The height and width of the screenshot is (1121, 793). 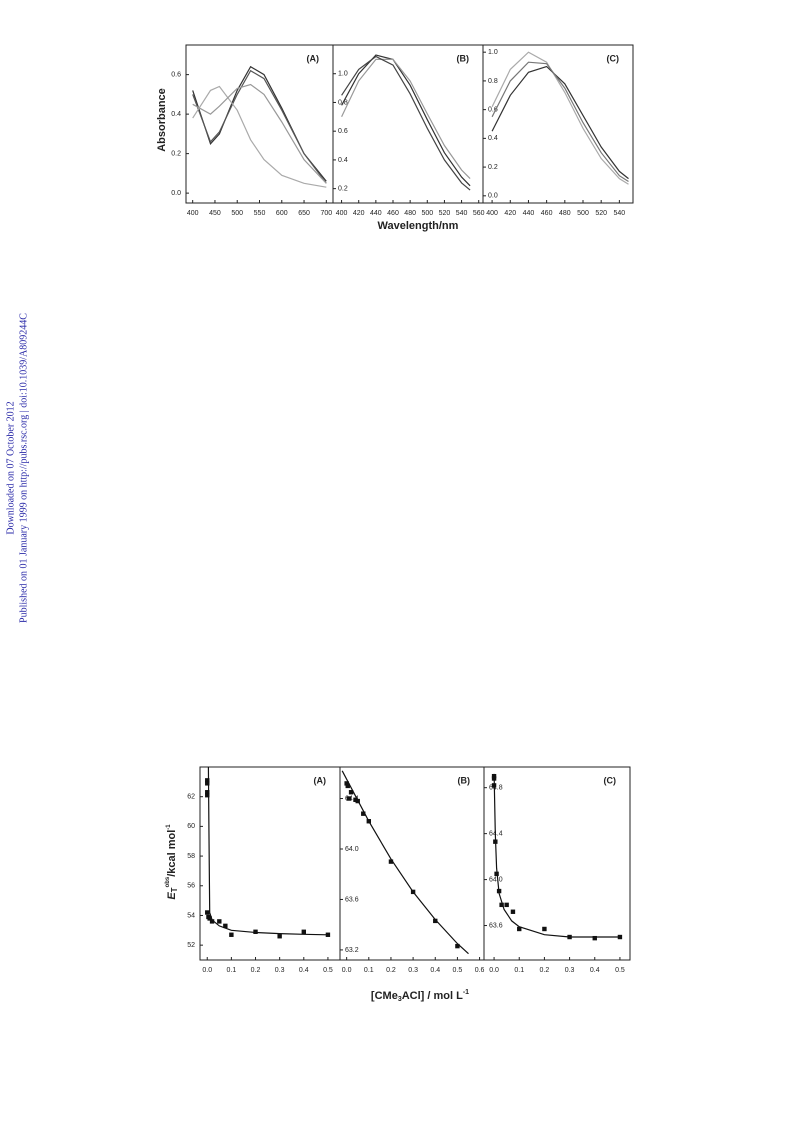 I want to click on label-part: obs, so click(x=168, y=881).